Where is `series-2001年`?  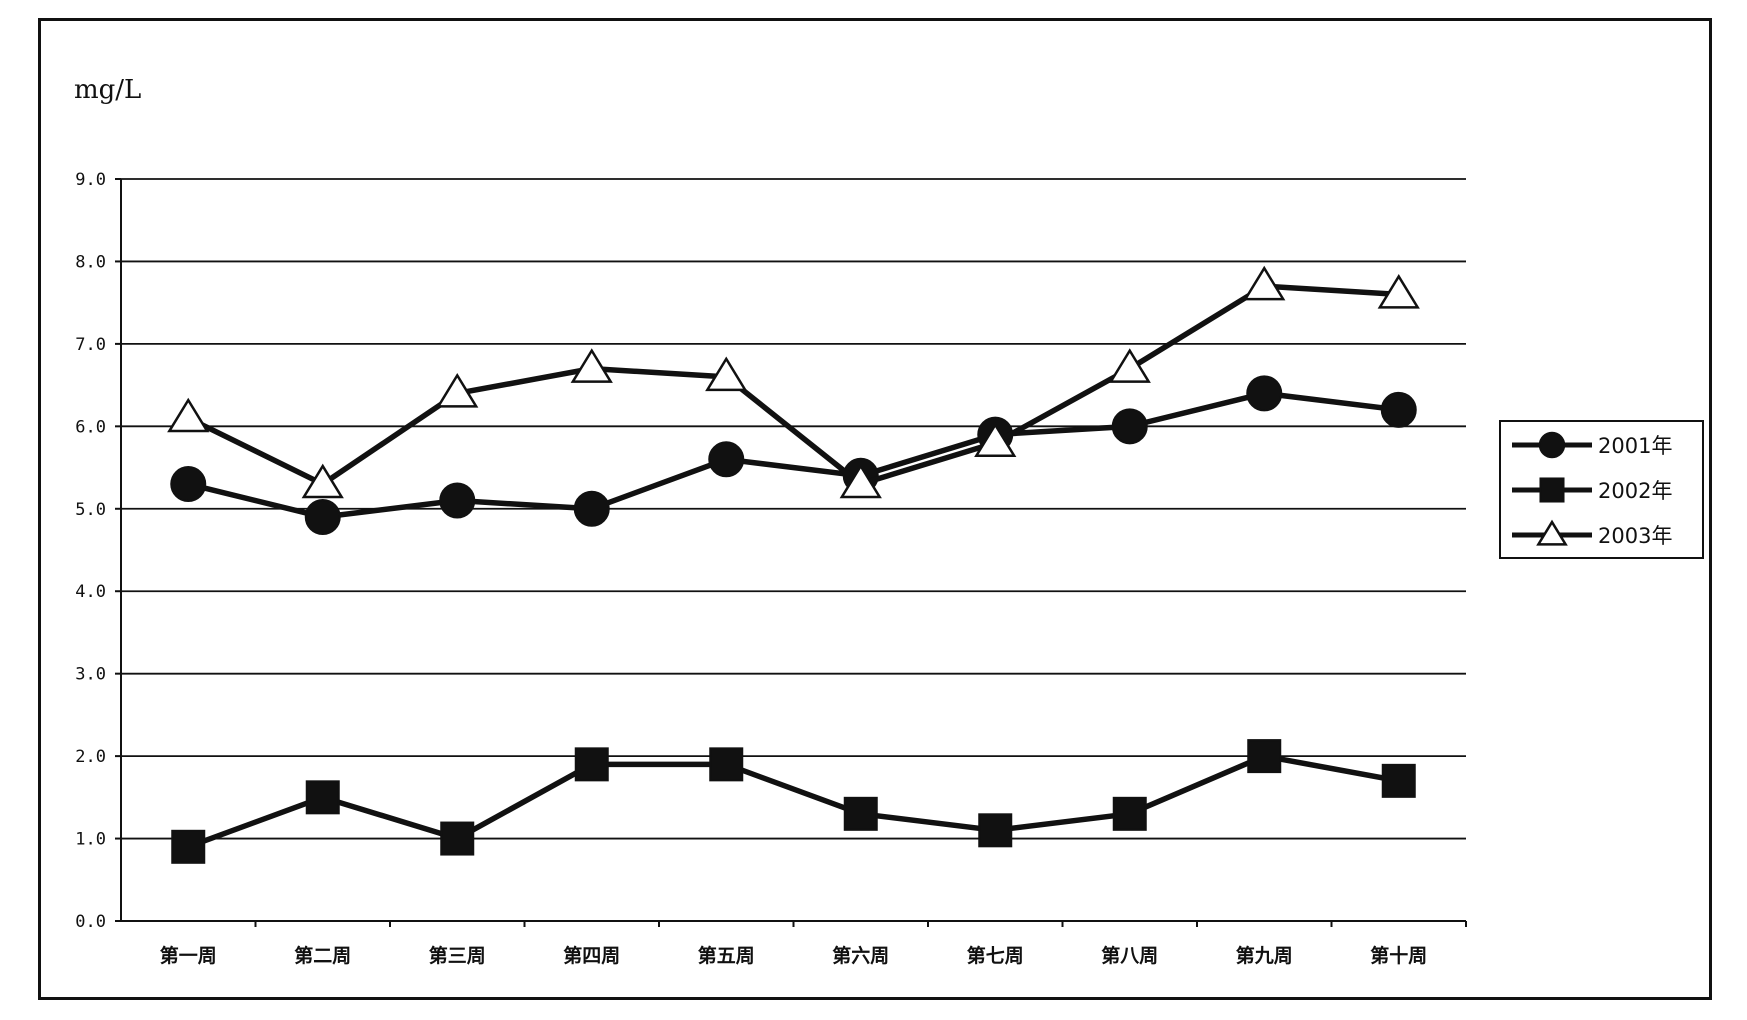
series-2001年 is located at coordinates (793, 455).